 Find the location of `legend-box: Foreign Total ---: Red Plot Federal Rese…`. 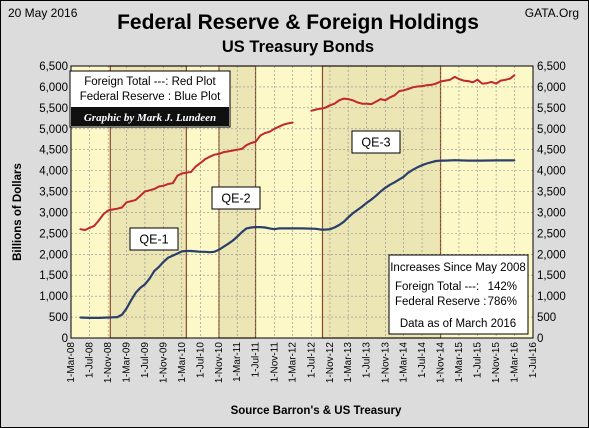

legend-box: Foreign Total ---: Red Plot Federal Rese… is located at coordinates (150, 99).